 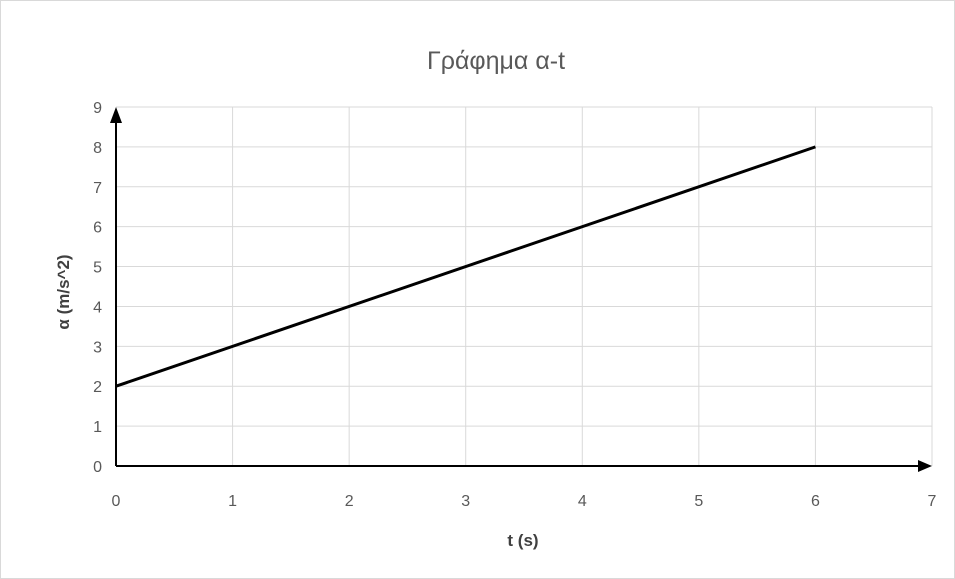 I want to click on x-tick-label: 5, so click(x=698, y=501).